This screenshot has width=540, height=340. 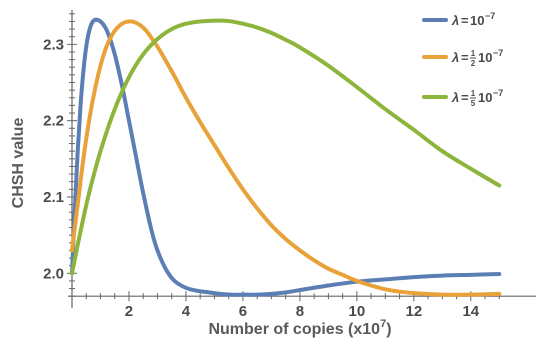 What do you see at coordinates (53, 273) in the screenshot?
I see `y-tick-label: 2.0` at bounding box center [53, 273].